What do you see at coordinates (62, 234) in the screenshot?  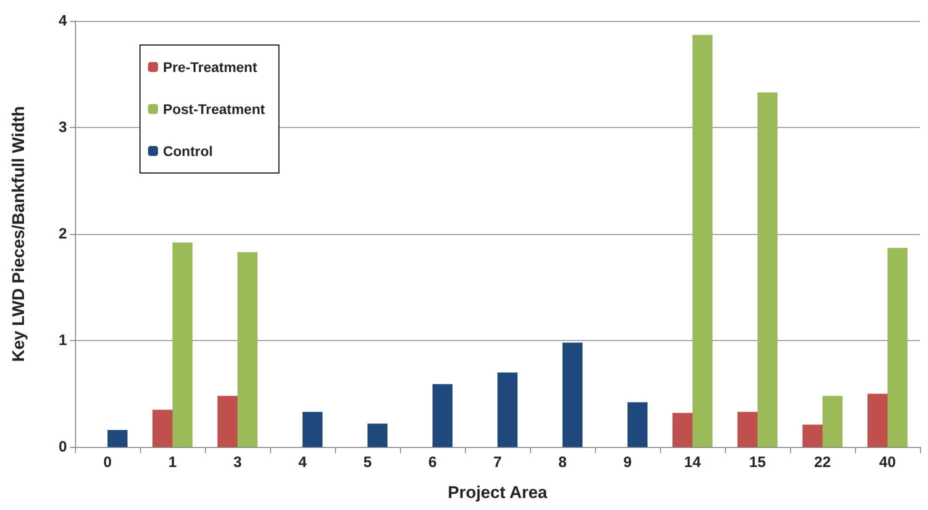 I see `y-tick-label: 2` at bounding box center [62, 234].